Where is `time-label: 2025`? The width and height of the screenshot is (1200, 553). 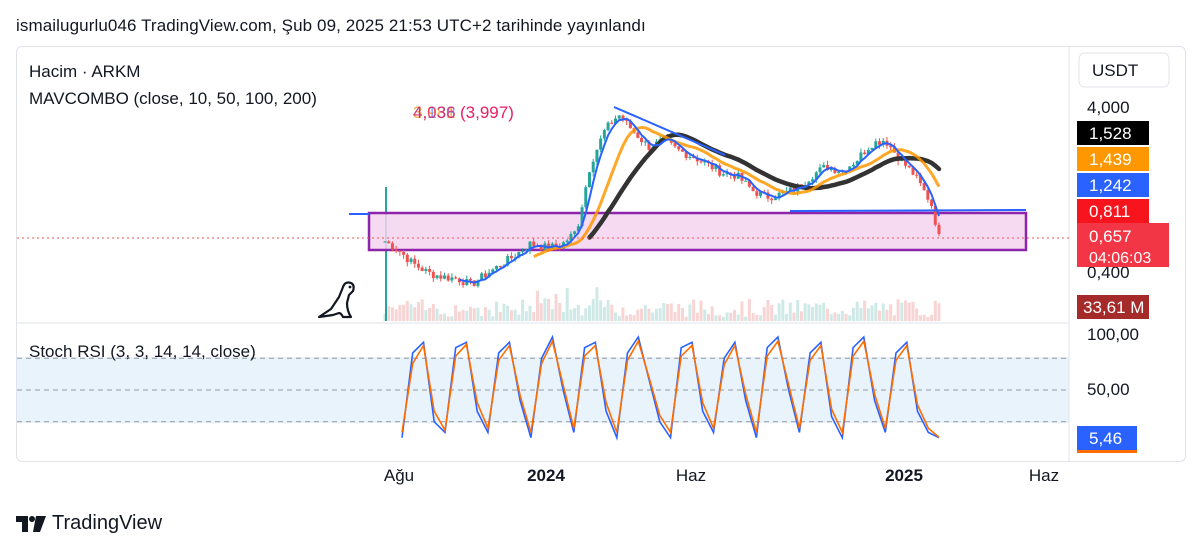 time-label: 2025 is located at coordinates (904, 475).